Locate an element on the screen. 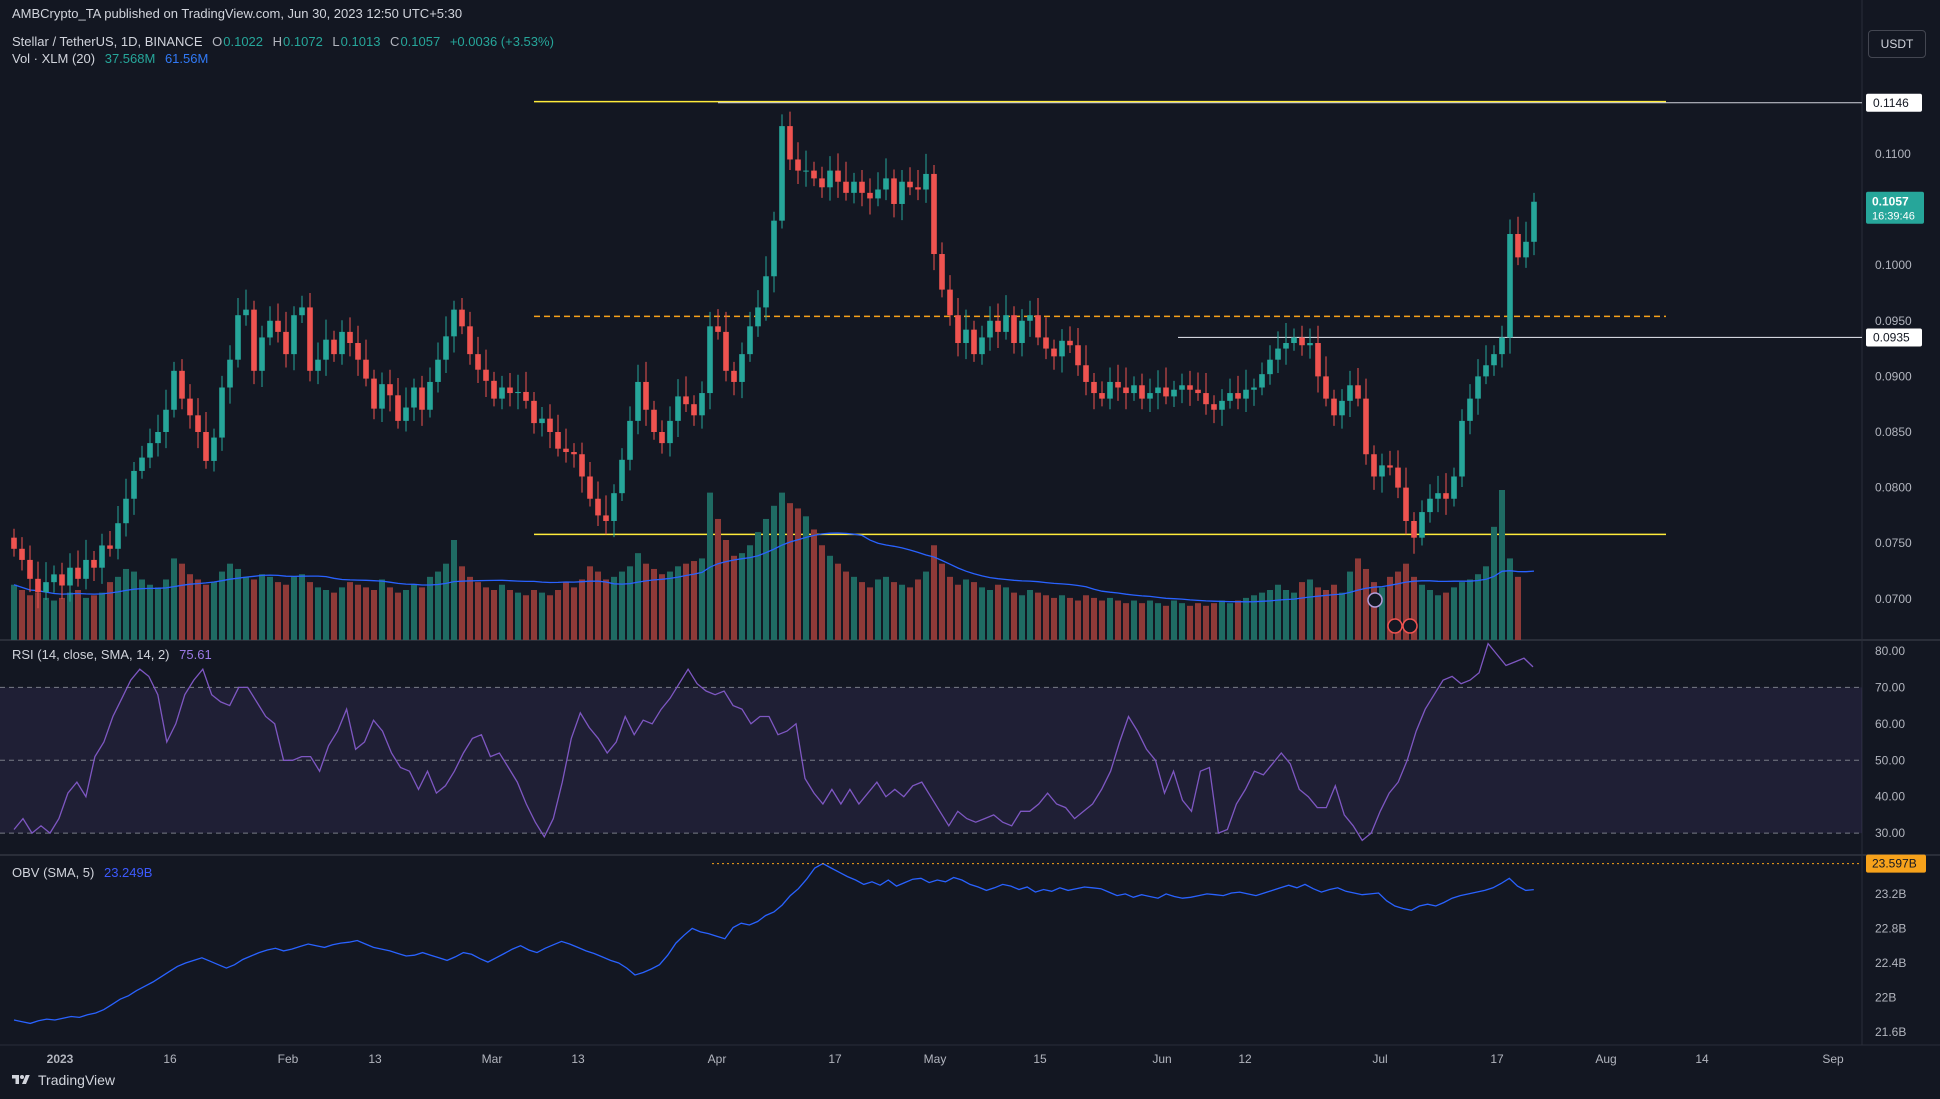  currency-button: USDT is located at coordinates (1897, 44).